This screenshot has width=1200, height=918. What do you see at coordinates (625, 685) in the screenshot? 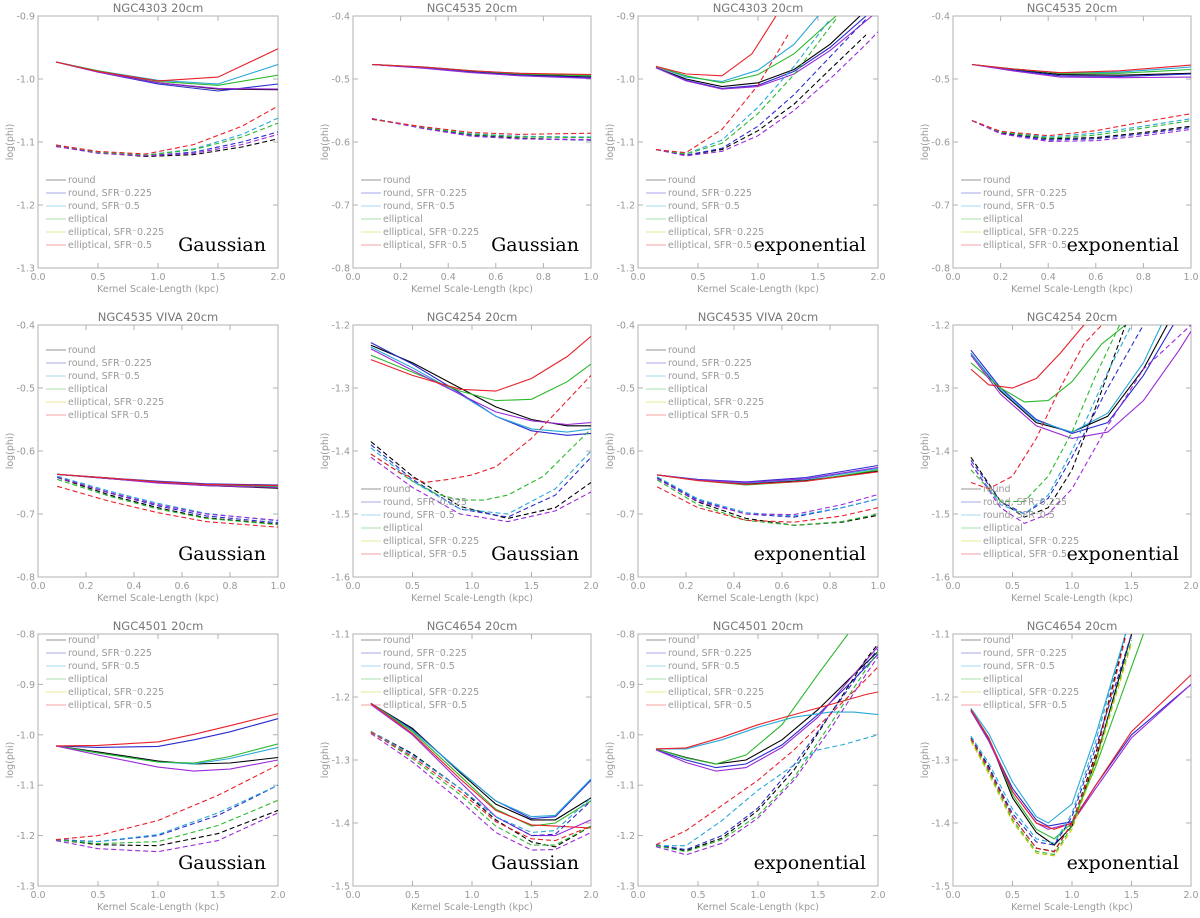
I see `y-tick-label: -0.9` at bounding box center [625, 685].